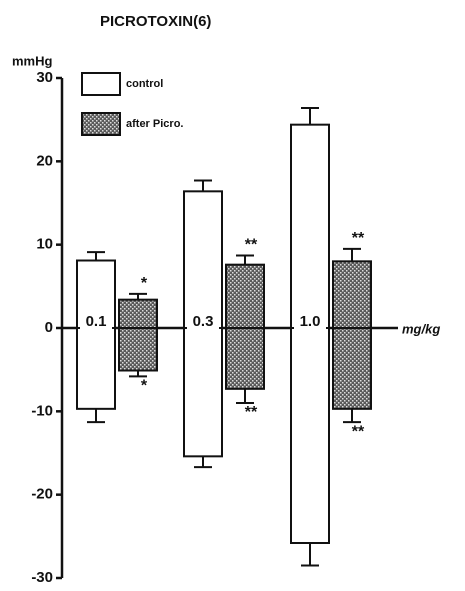 Image resolution: width=465 pixels, height=591 pixels. I want to click on y-tick-label: 30, so click(44, 77).